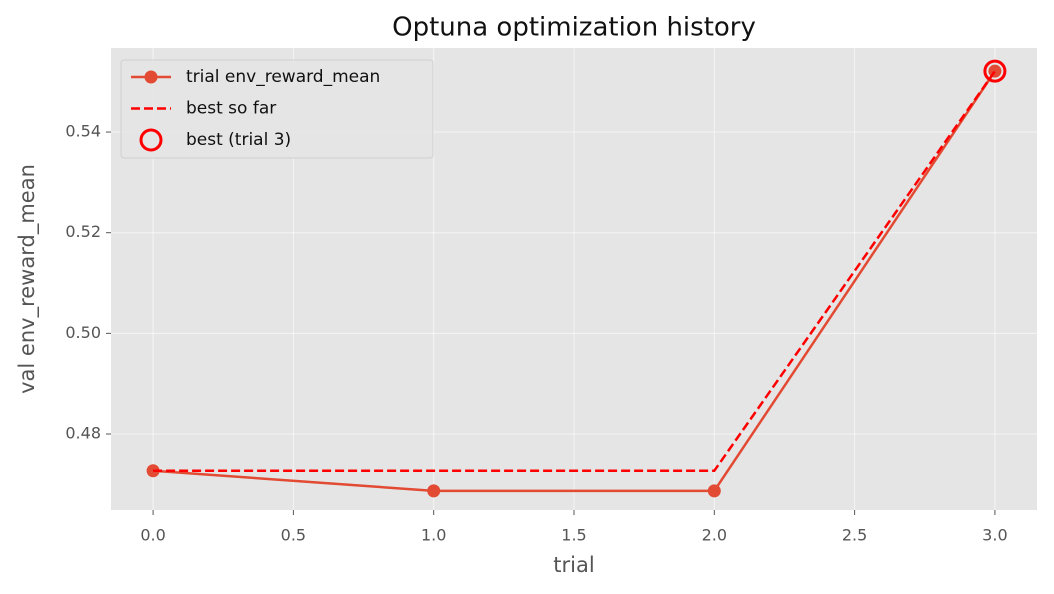  I want to click on x-tick-label: 3.0, so click(994, 535).